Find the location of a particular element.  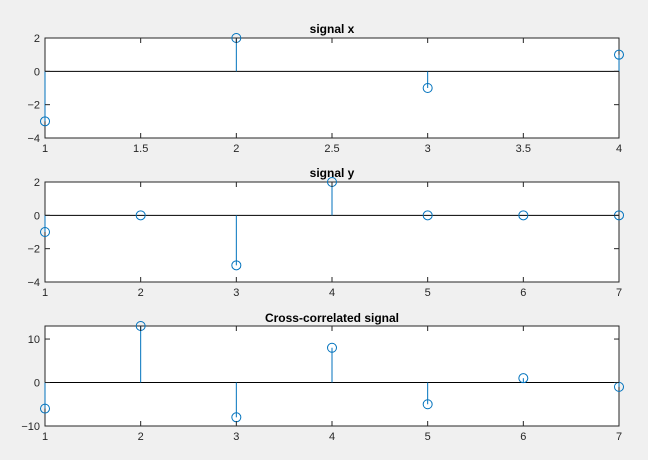

subplot-title: signal y is located at coordinates (332, 173).